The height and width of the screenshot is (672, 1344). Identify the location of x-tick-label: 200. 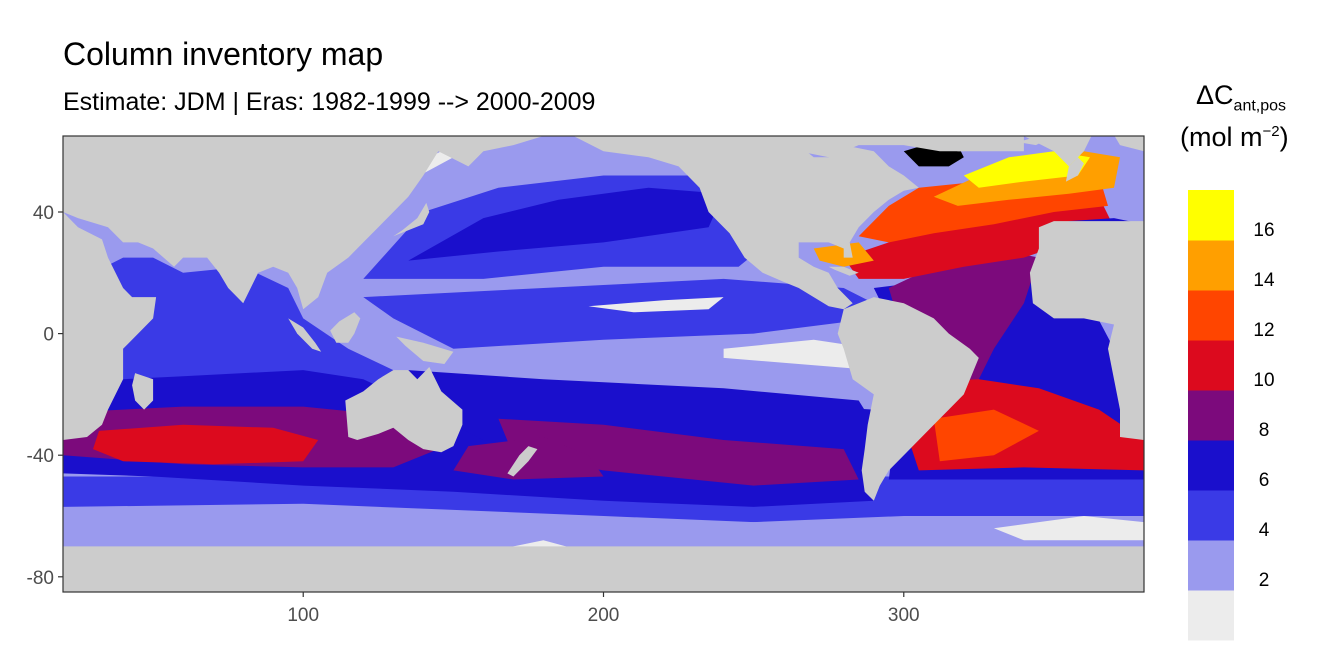
(604, 615).